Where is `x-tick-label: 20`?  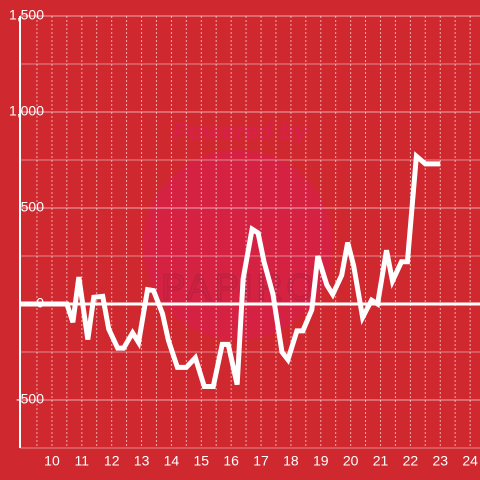
x-tick-label: 20 is located at coordinates (351, 461).